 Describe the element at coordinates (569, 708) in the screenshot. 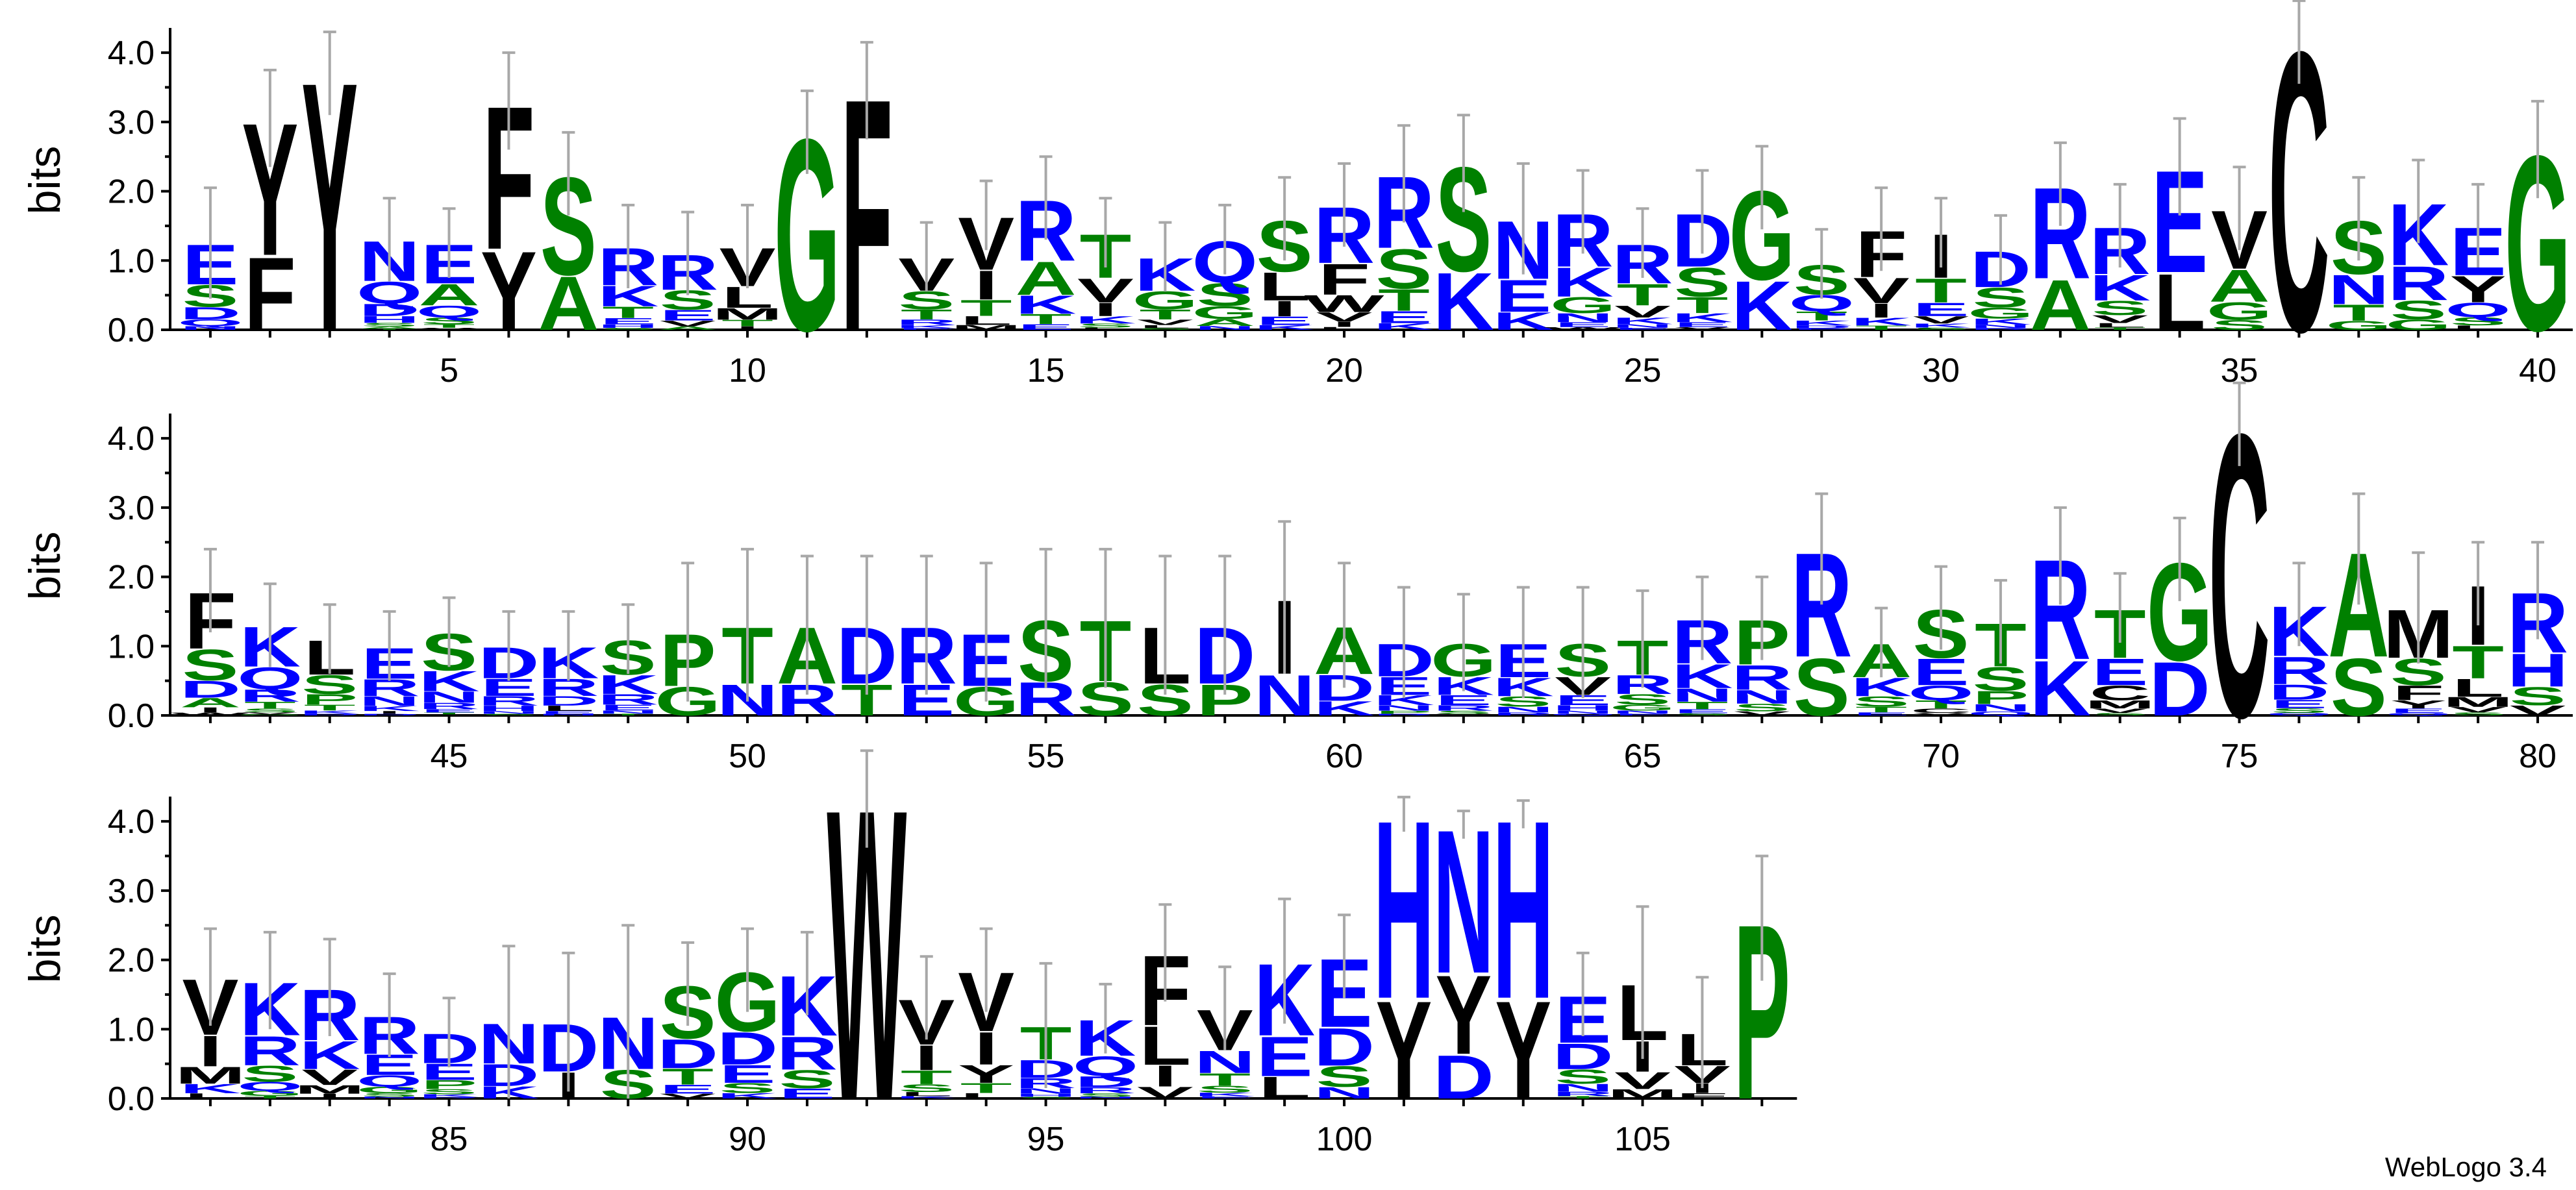

I see `residue-L-glyph: L` at that location.